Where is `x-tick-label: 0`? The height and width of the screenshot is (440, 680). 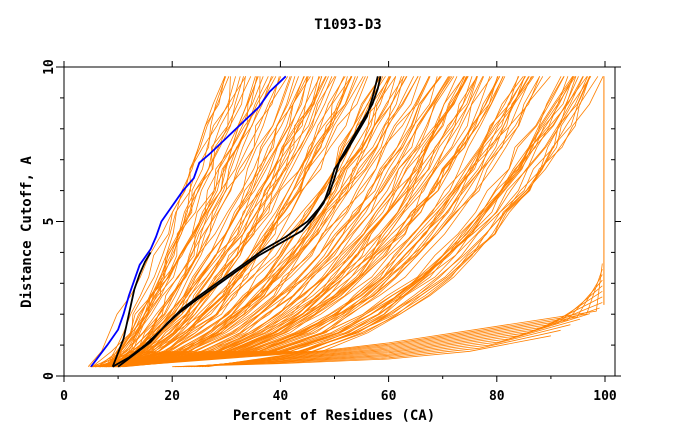 x-tick-label: 0 is located at coordinates (64, 396).